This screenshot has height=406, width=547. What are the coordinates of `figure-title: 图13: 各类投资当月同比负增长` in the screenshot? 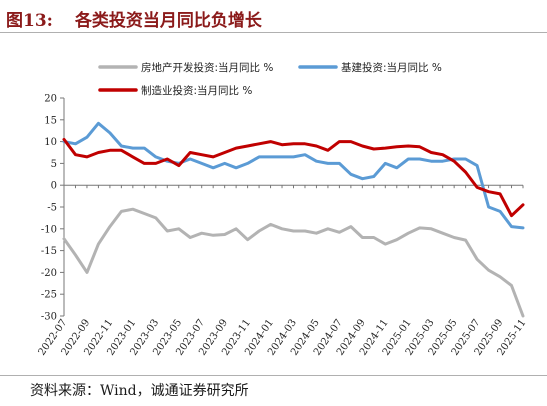 It's located at (134, 18).